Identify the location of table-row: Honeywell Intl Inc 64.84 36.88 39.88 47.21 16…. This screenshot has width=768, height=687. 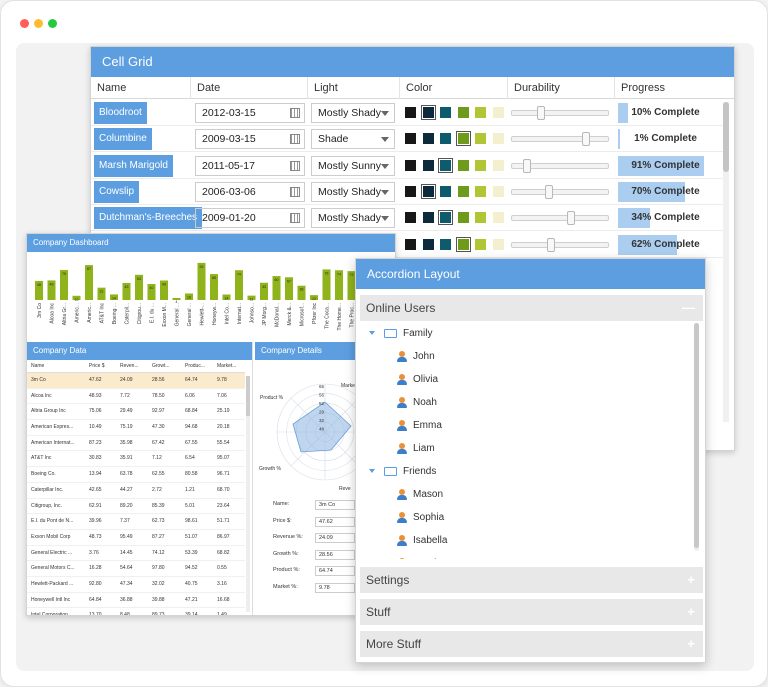
(136, 601).